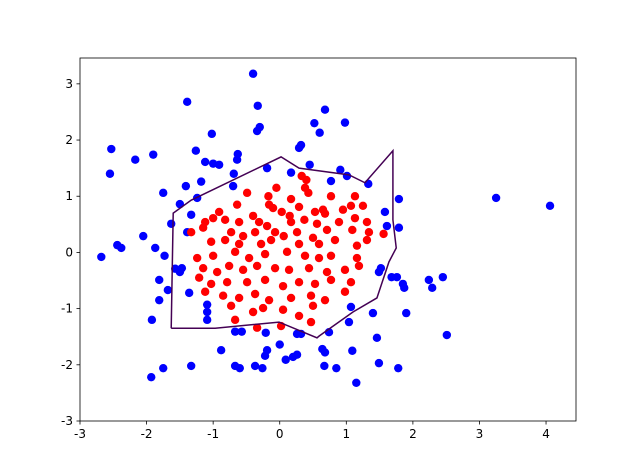 Image resolution: width=640 pixels, height=473 pixels. What do you see at coordinates (69, 196) in the screenshot?
I see `y-tick-label: 1` at bounding box center [69, 196].